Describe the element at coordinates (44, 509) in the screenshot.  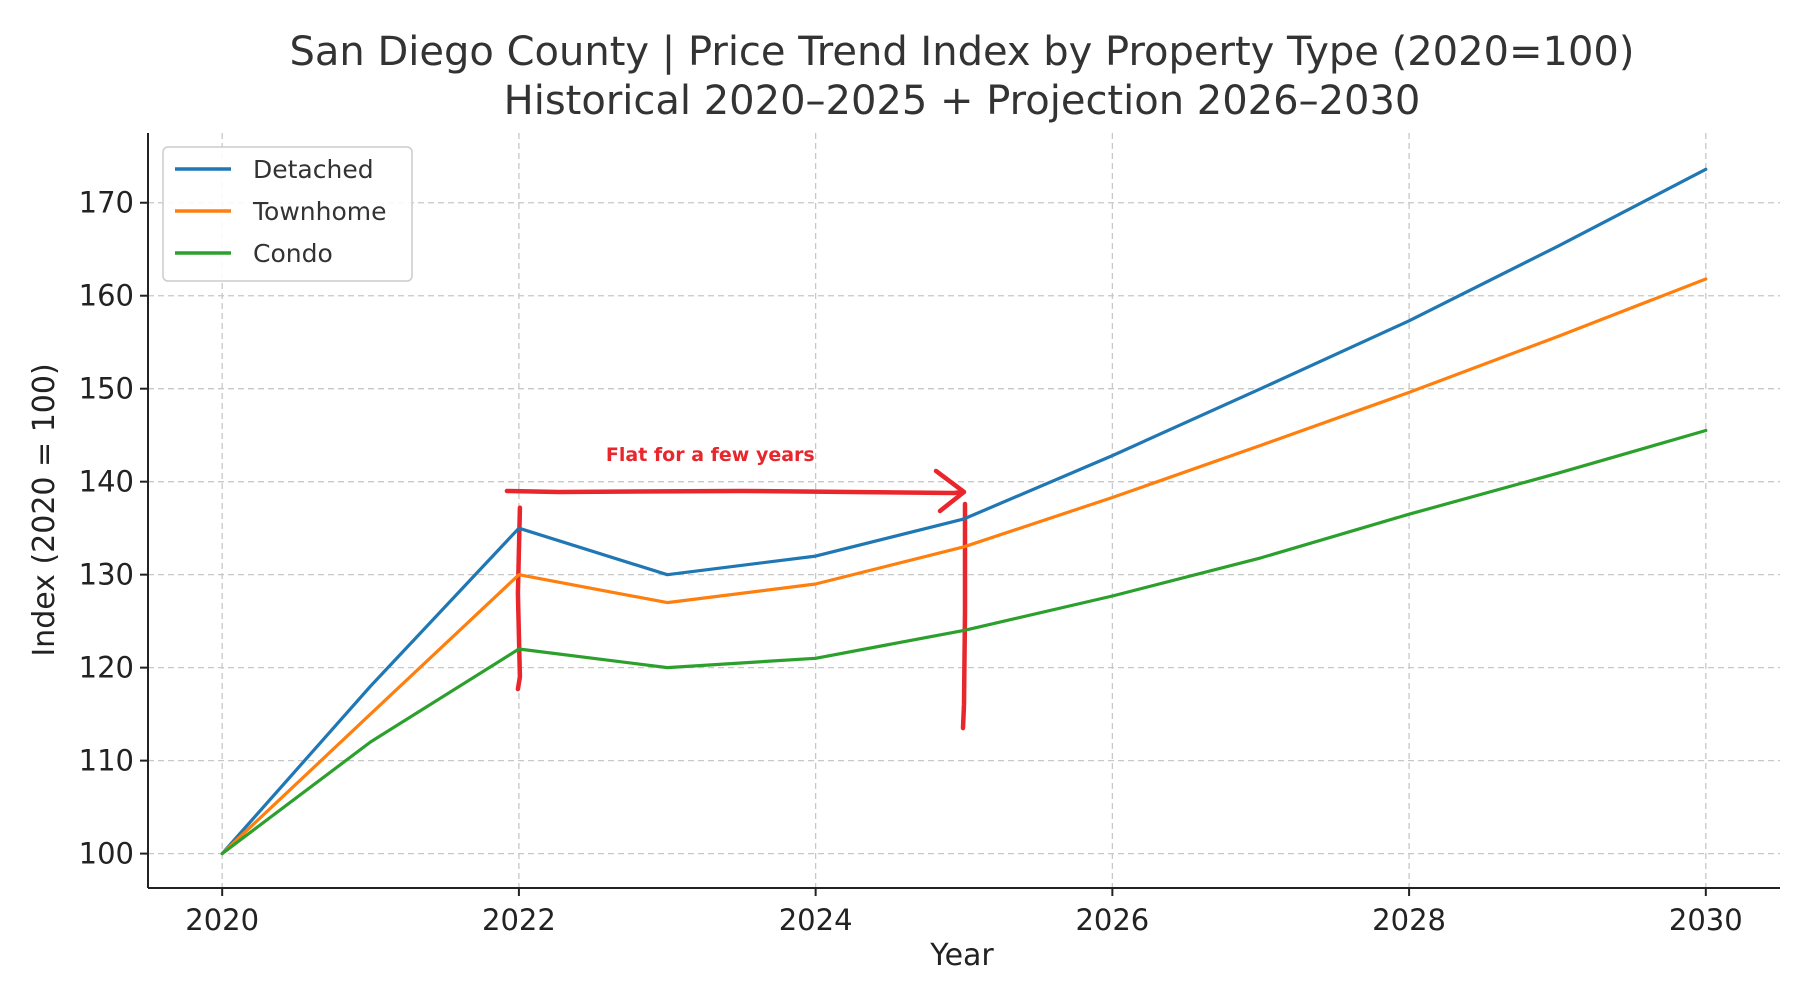
I see `y-axis-label: Index (2020 = 100)` at that location.